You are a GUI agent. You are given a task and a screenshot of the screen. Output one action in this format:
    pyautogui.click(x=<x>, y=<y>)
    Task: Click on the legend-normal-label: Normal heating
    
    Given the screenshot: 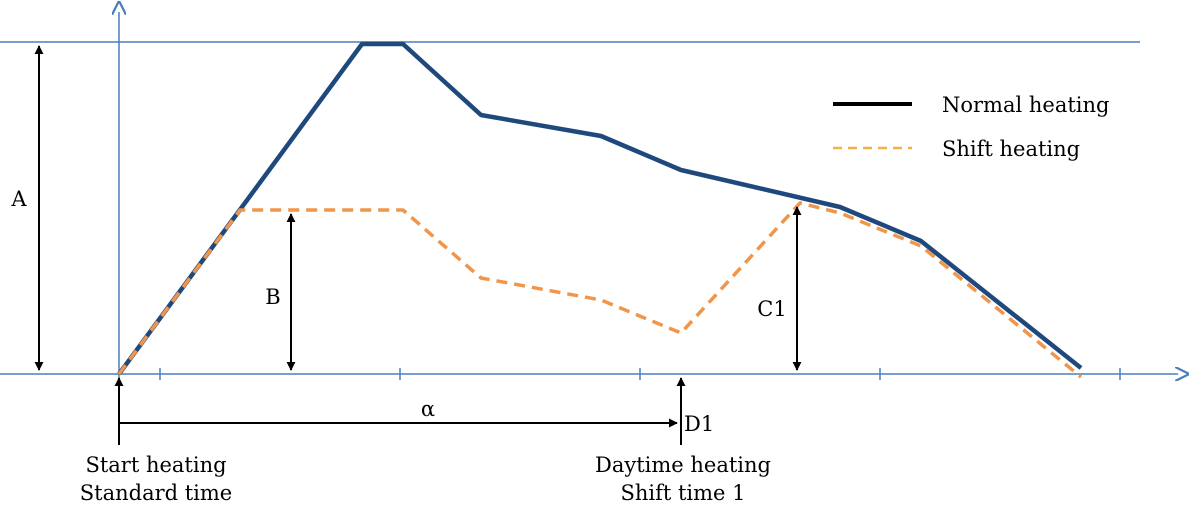 What is the action you would take?
    pyautogui.click(x=1025, y=105)
    